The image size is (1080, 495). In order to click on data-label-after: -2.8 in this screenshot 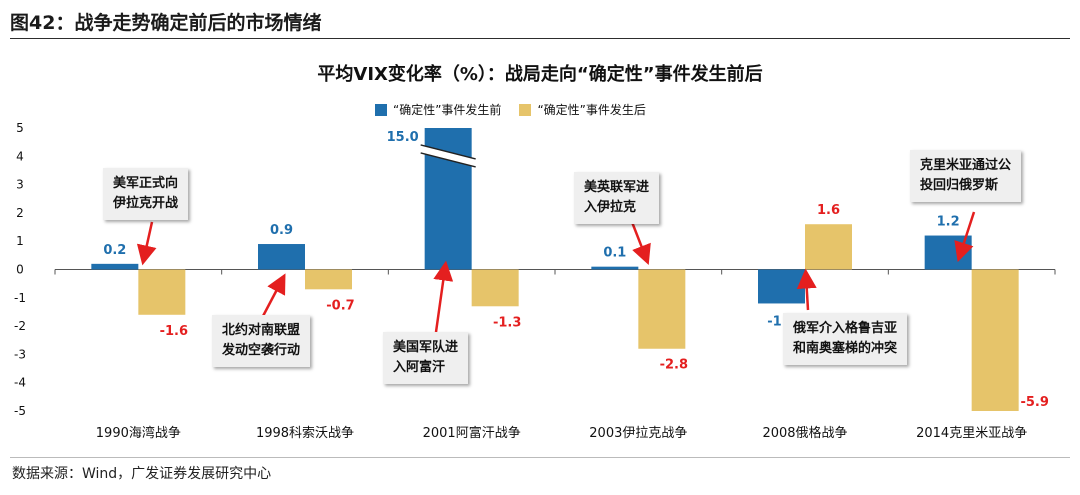, I will do `click(674, 365)`.